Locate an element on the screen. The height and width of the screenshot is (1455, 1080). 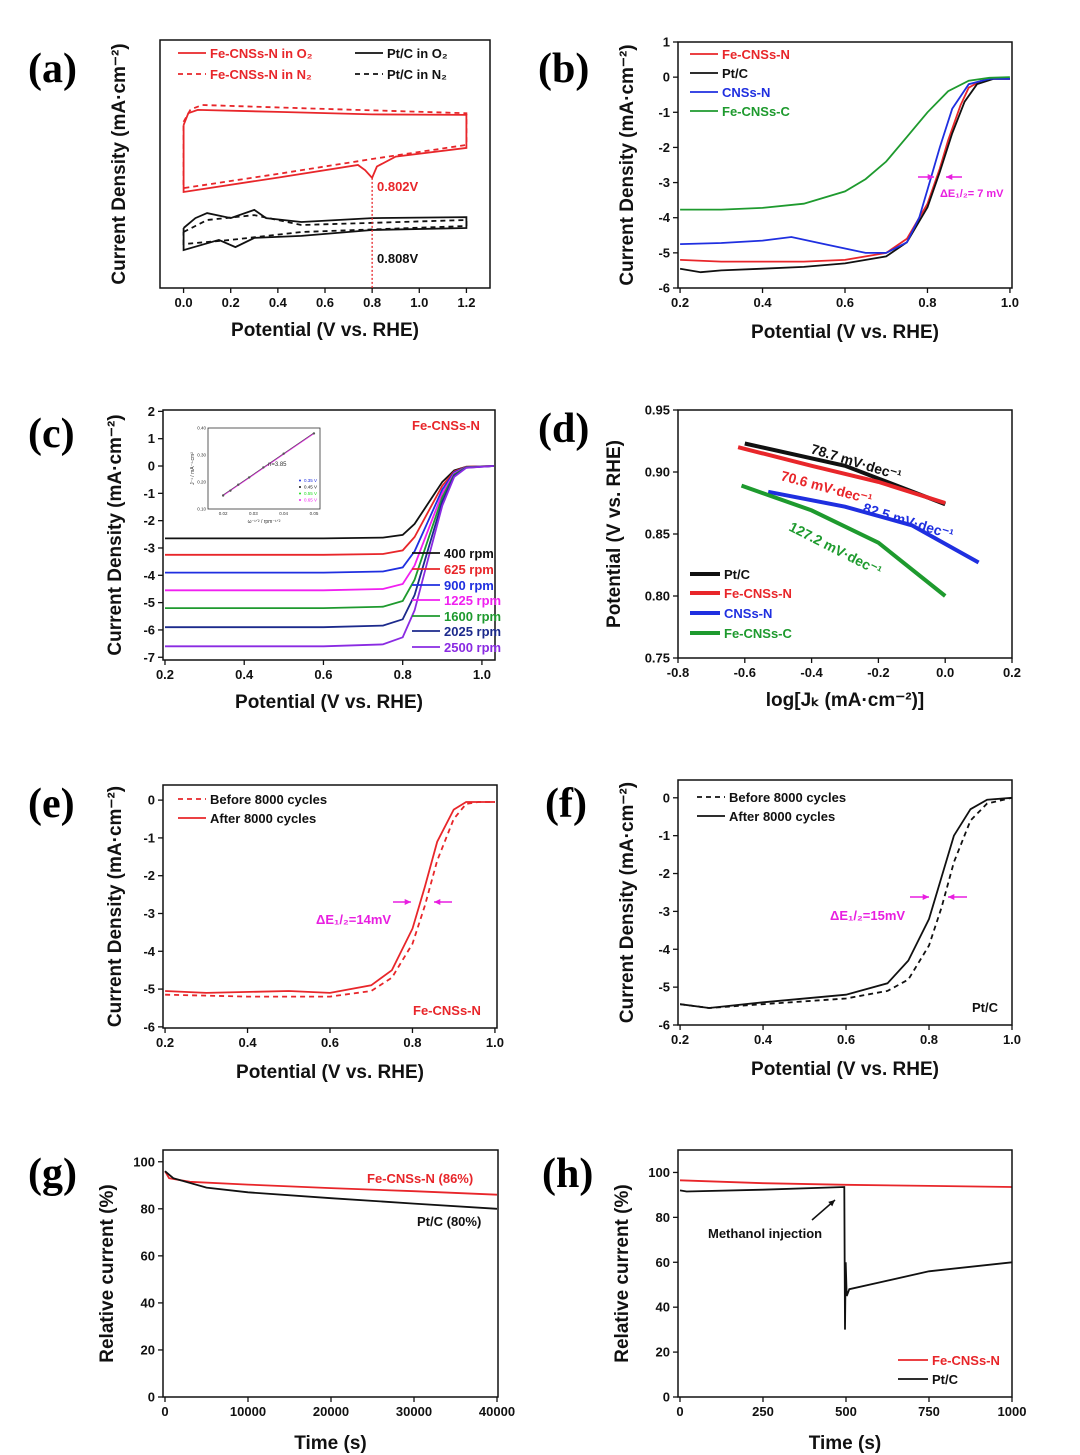
annotation: Pt/C is located at coordinates (985, 1007).